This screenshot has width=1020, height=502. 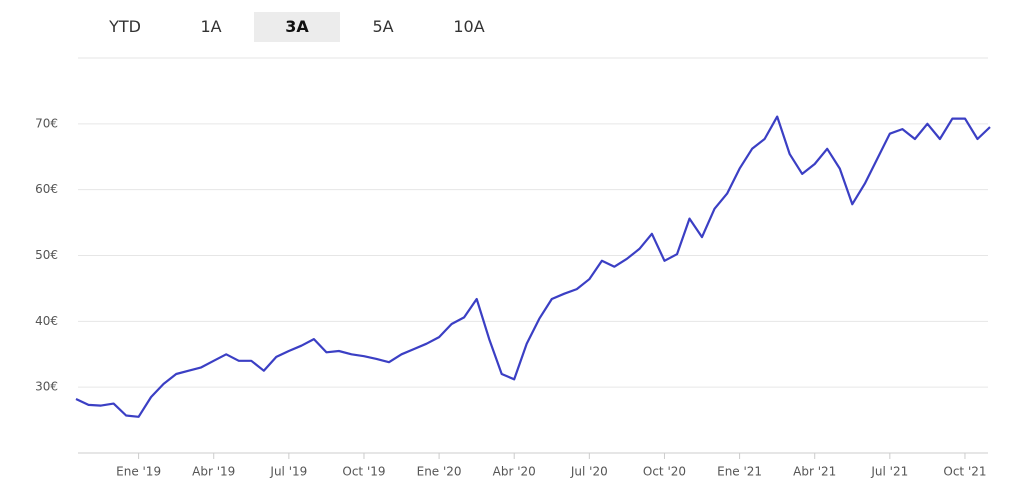 What do you see at coordinates (363, 472) in the screenshot?
I see `x-tick-label: Oct '19` at bounding box center [363, 472].